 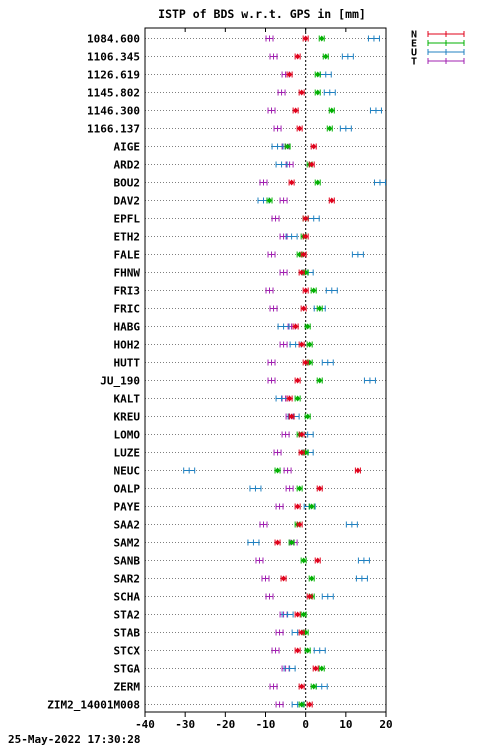 I want to click on mark-n-neuc, so click(x=357, y=470).